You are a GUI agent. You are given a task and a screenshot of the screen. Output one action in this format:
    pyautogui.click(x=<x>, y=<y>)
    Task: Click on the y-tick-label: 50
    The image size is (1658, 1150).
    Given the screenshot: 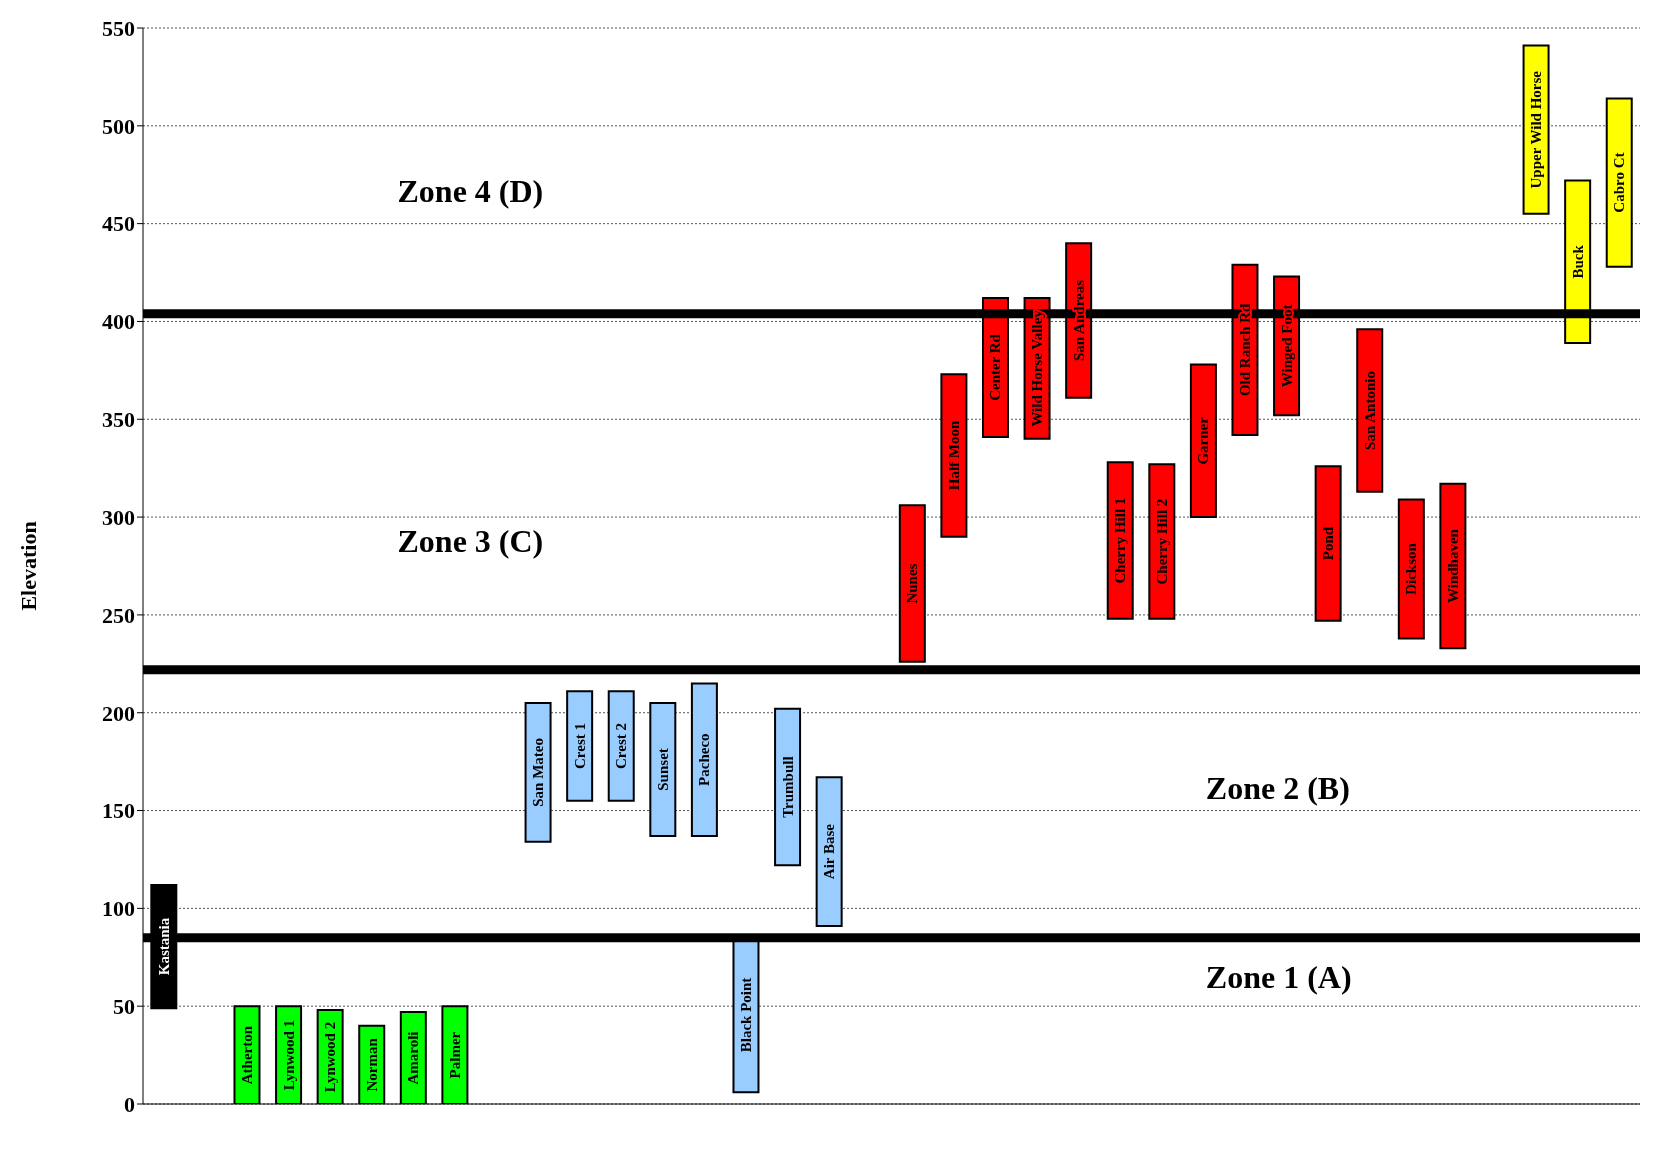 What is the action you would take?
    pyautogui.click(x=124, y=1006)
    